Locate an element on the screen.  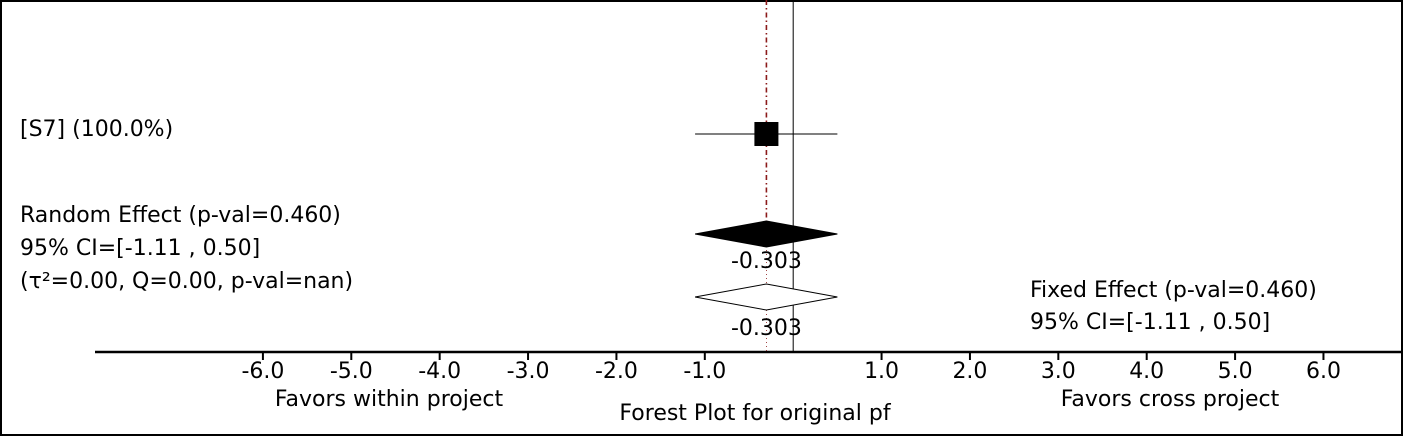
fixed-effect-line: Fixed Effect (p-val=0.460) is located at coordinates (1173, 290).